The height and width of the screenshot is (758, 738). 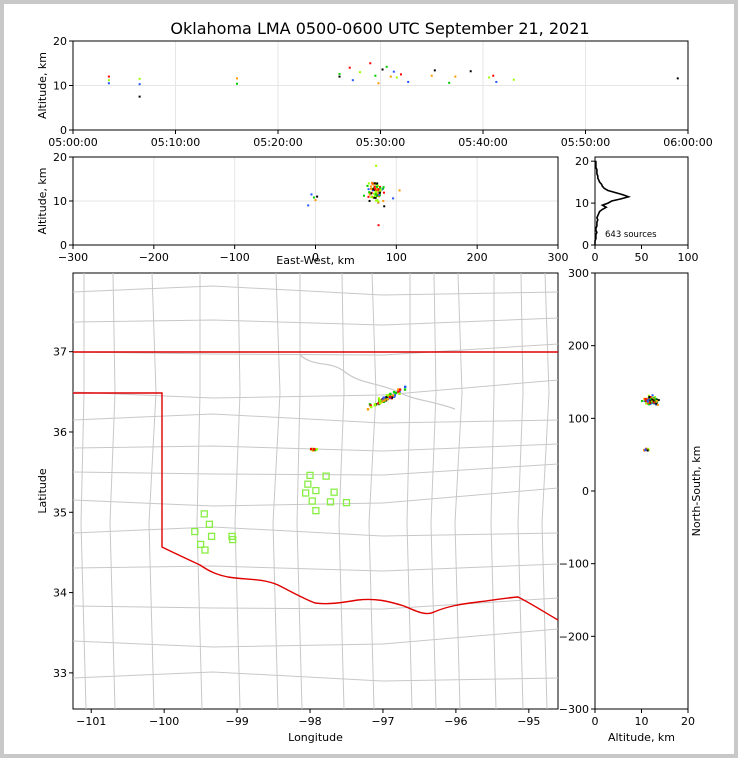 I want to click on x-tick-label: −300, so click(x=73, y=257).